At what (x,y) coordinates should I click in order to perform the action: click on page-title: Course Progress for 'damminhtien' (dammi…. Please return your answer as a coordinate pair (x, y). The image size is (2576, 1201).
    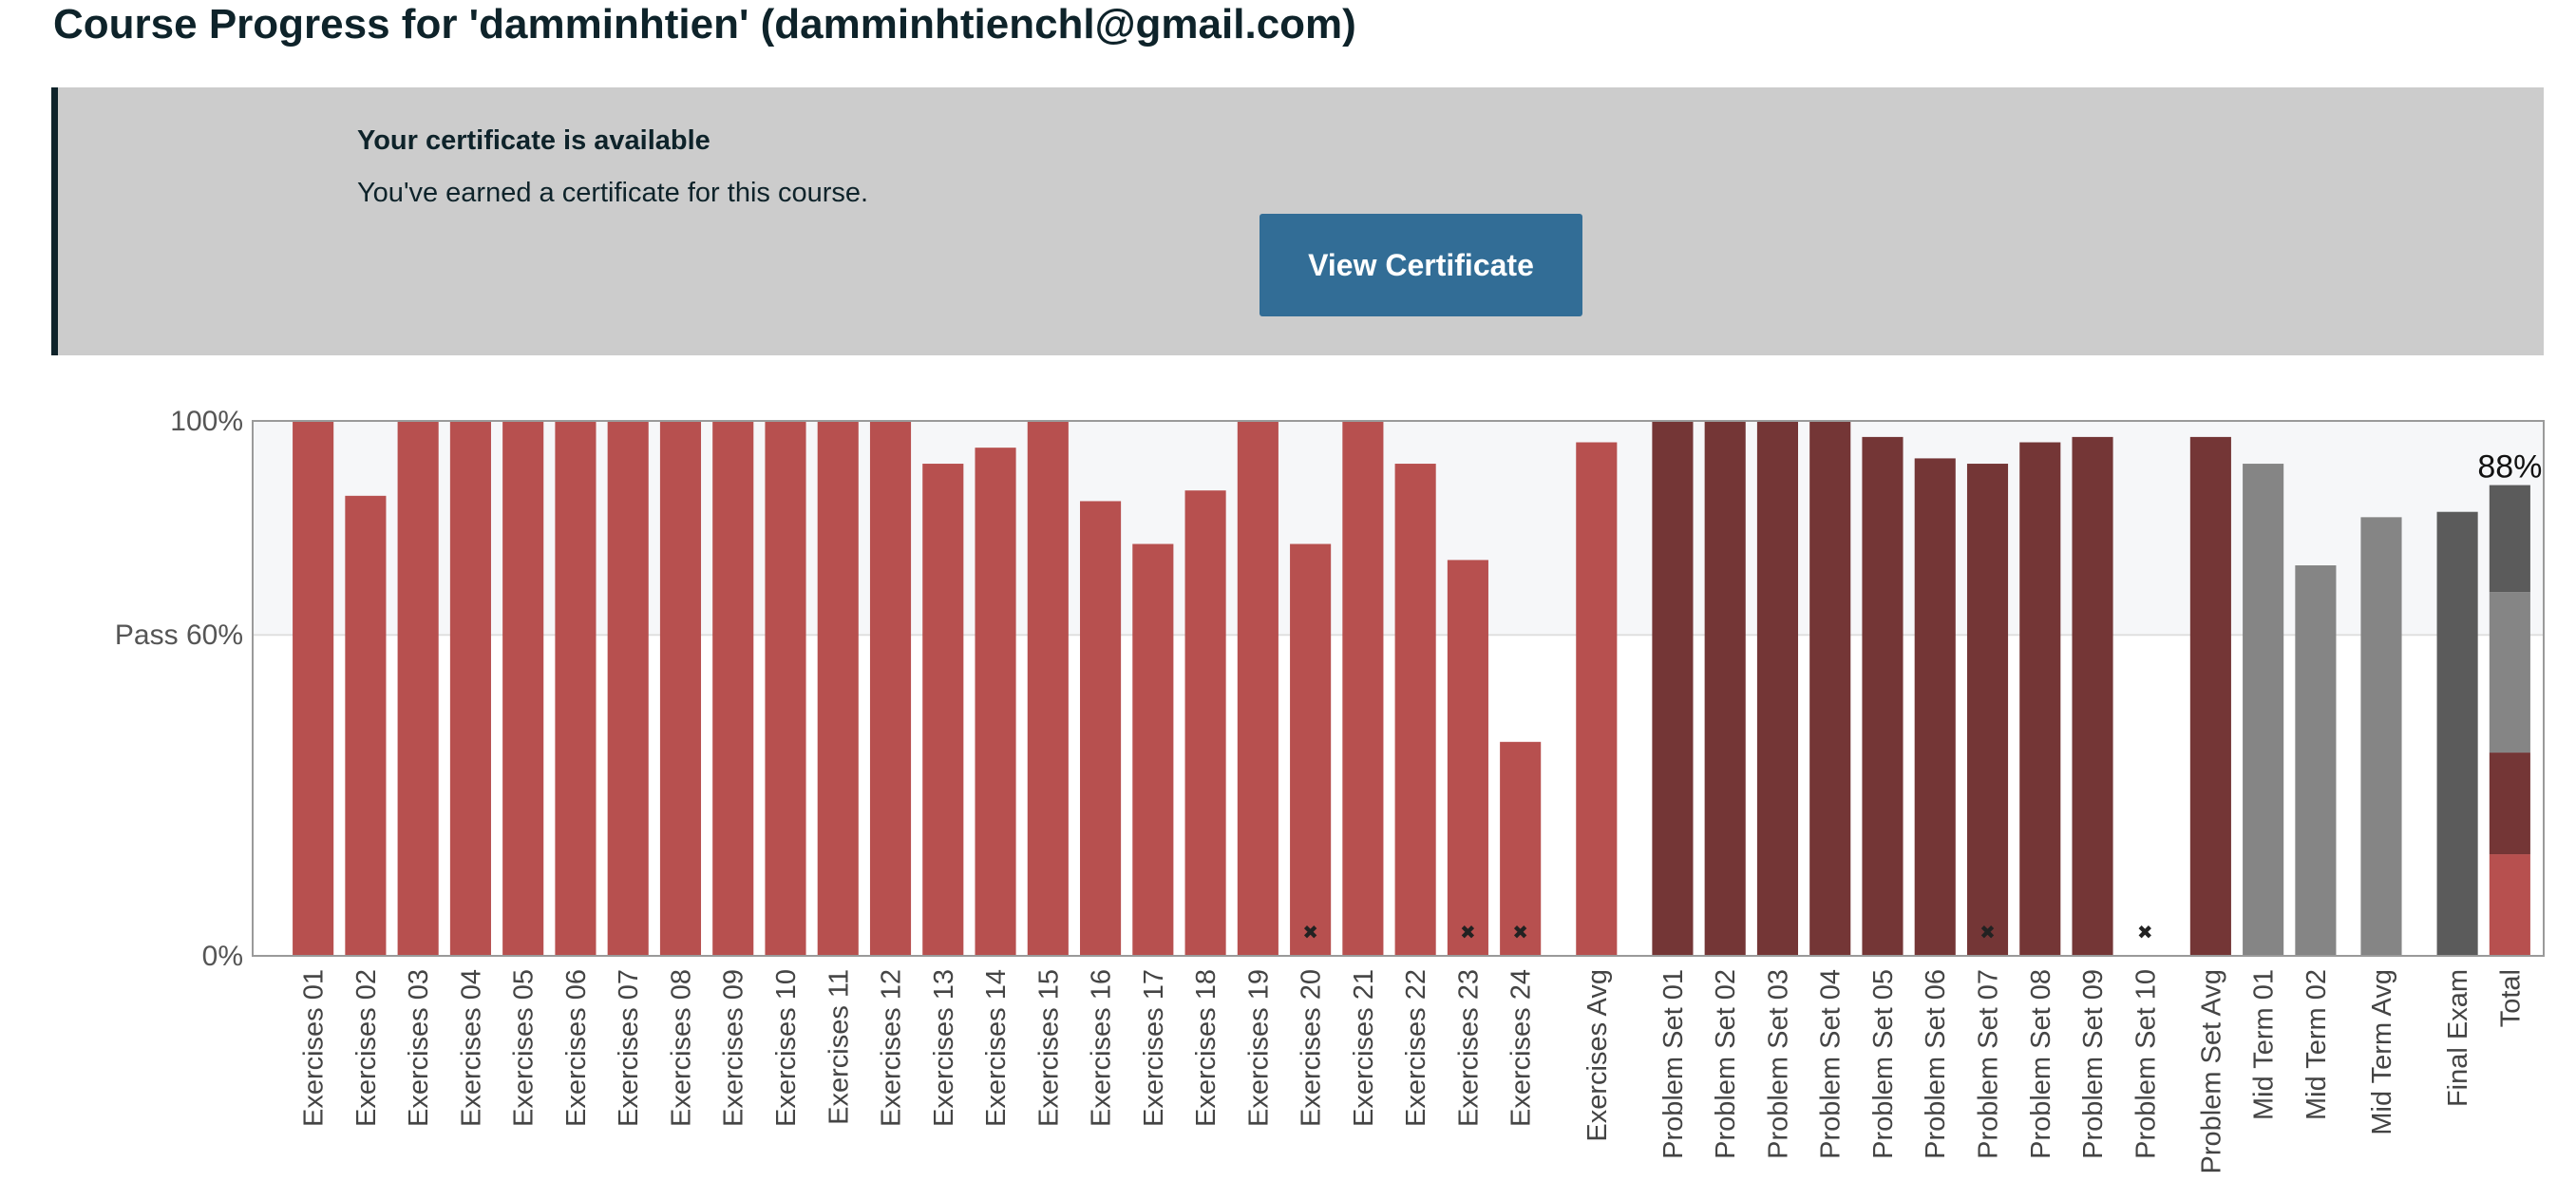
    Looking at the image, I should click on (704, 24).